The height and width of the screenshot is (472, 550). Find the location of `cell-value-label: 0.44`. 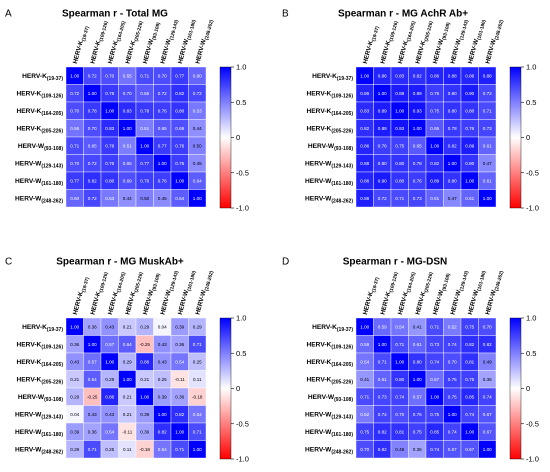

cell-value-label: 0.44 is located at coordinates (197, 128).